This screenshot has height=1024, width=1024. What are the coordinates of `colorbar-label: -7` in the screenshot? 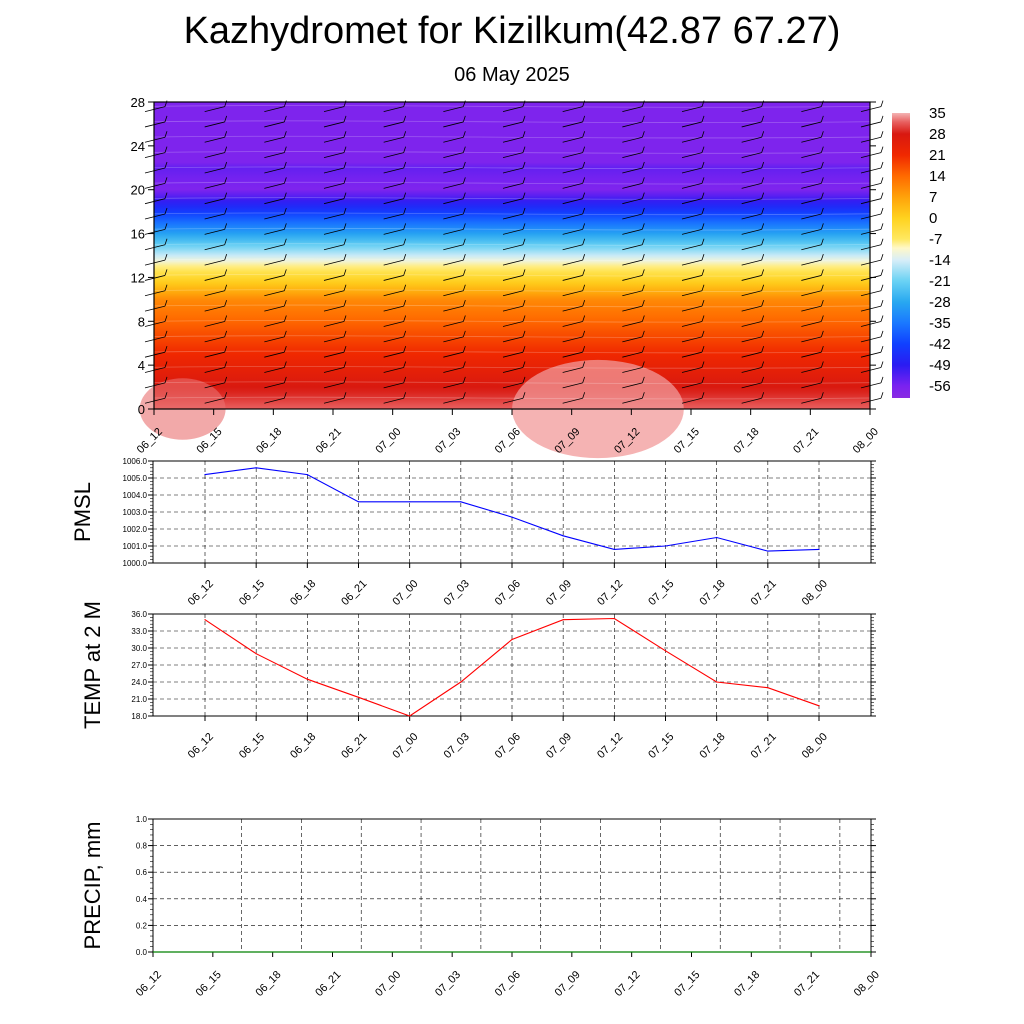 It's located at (935, 239).